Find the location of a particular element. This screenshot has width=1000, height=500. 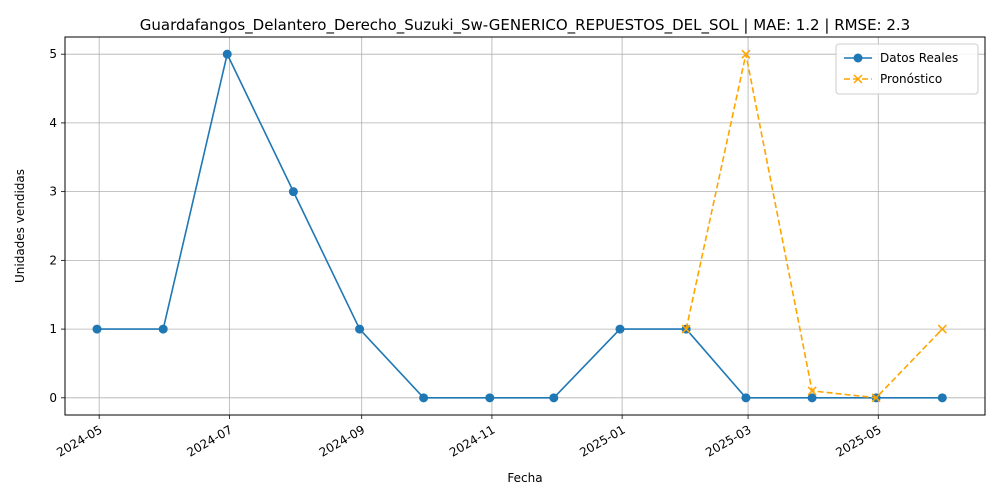

legend-label: Pronóstico is located at coordinates (911, 79).